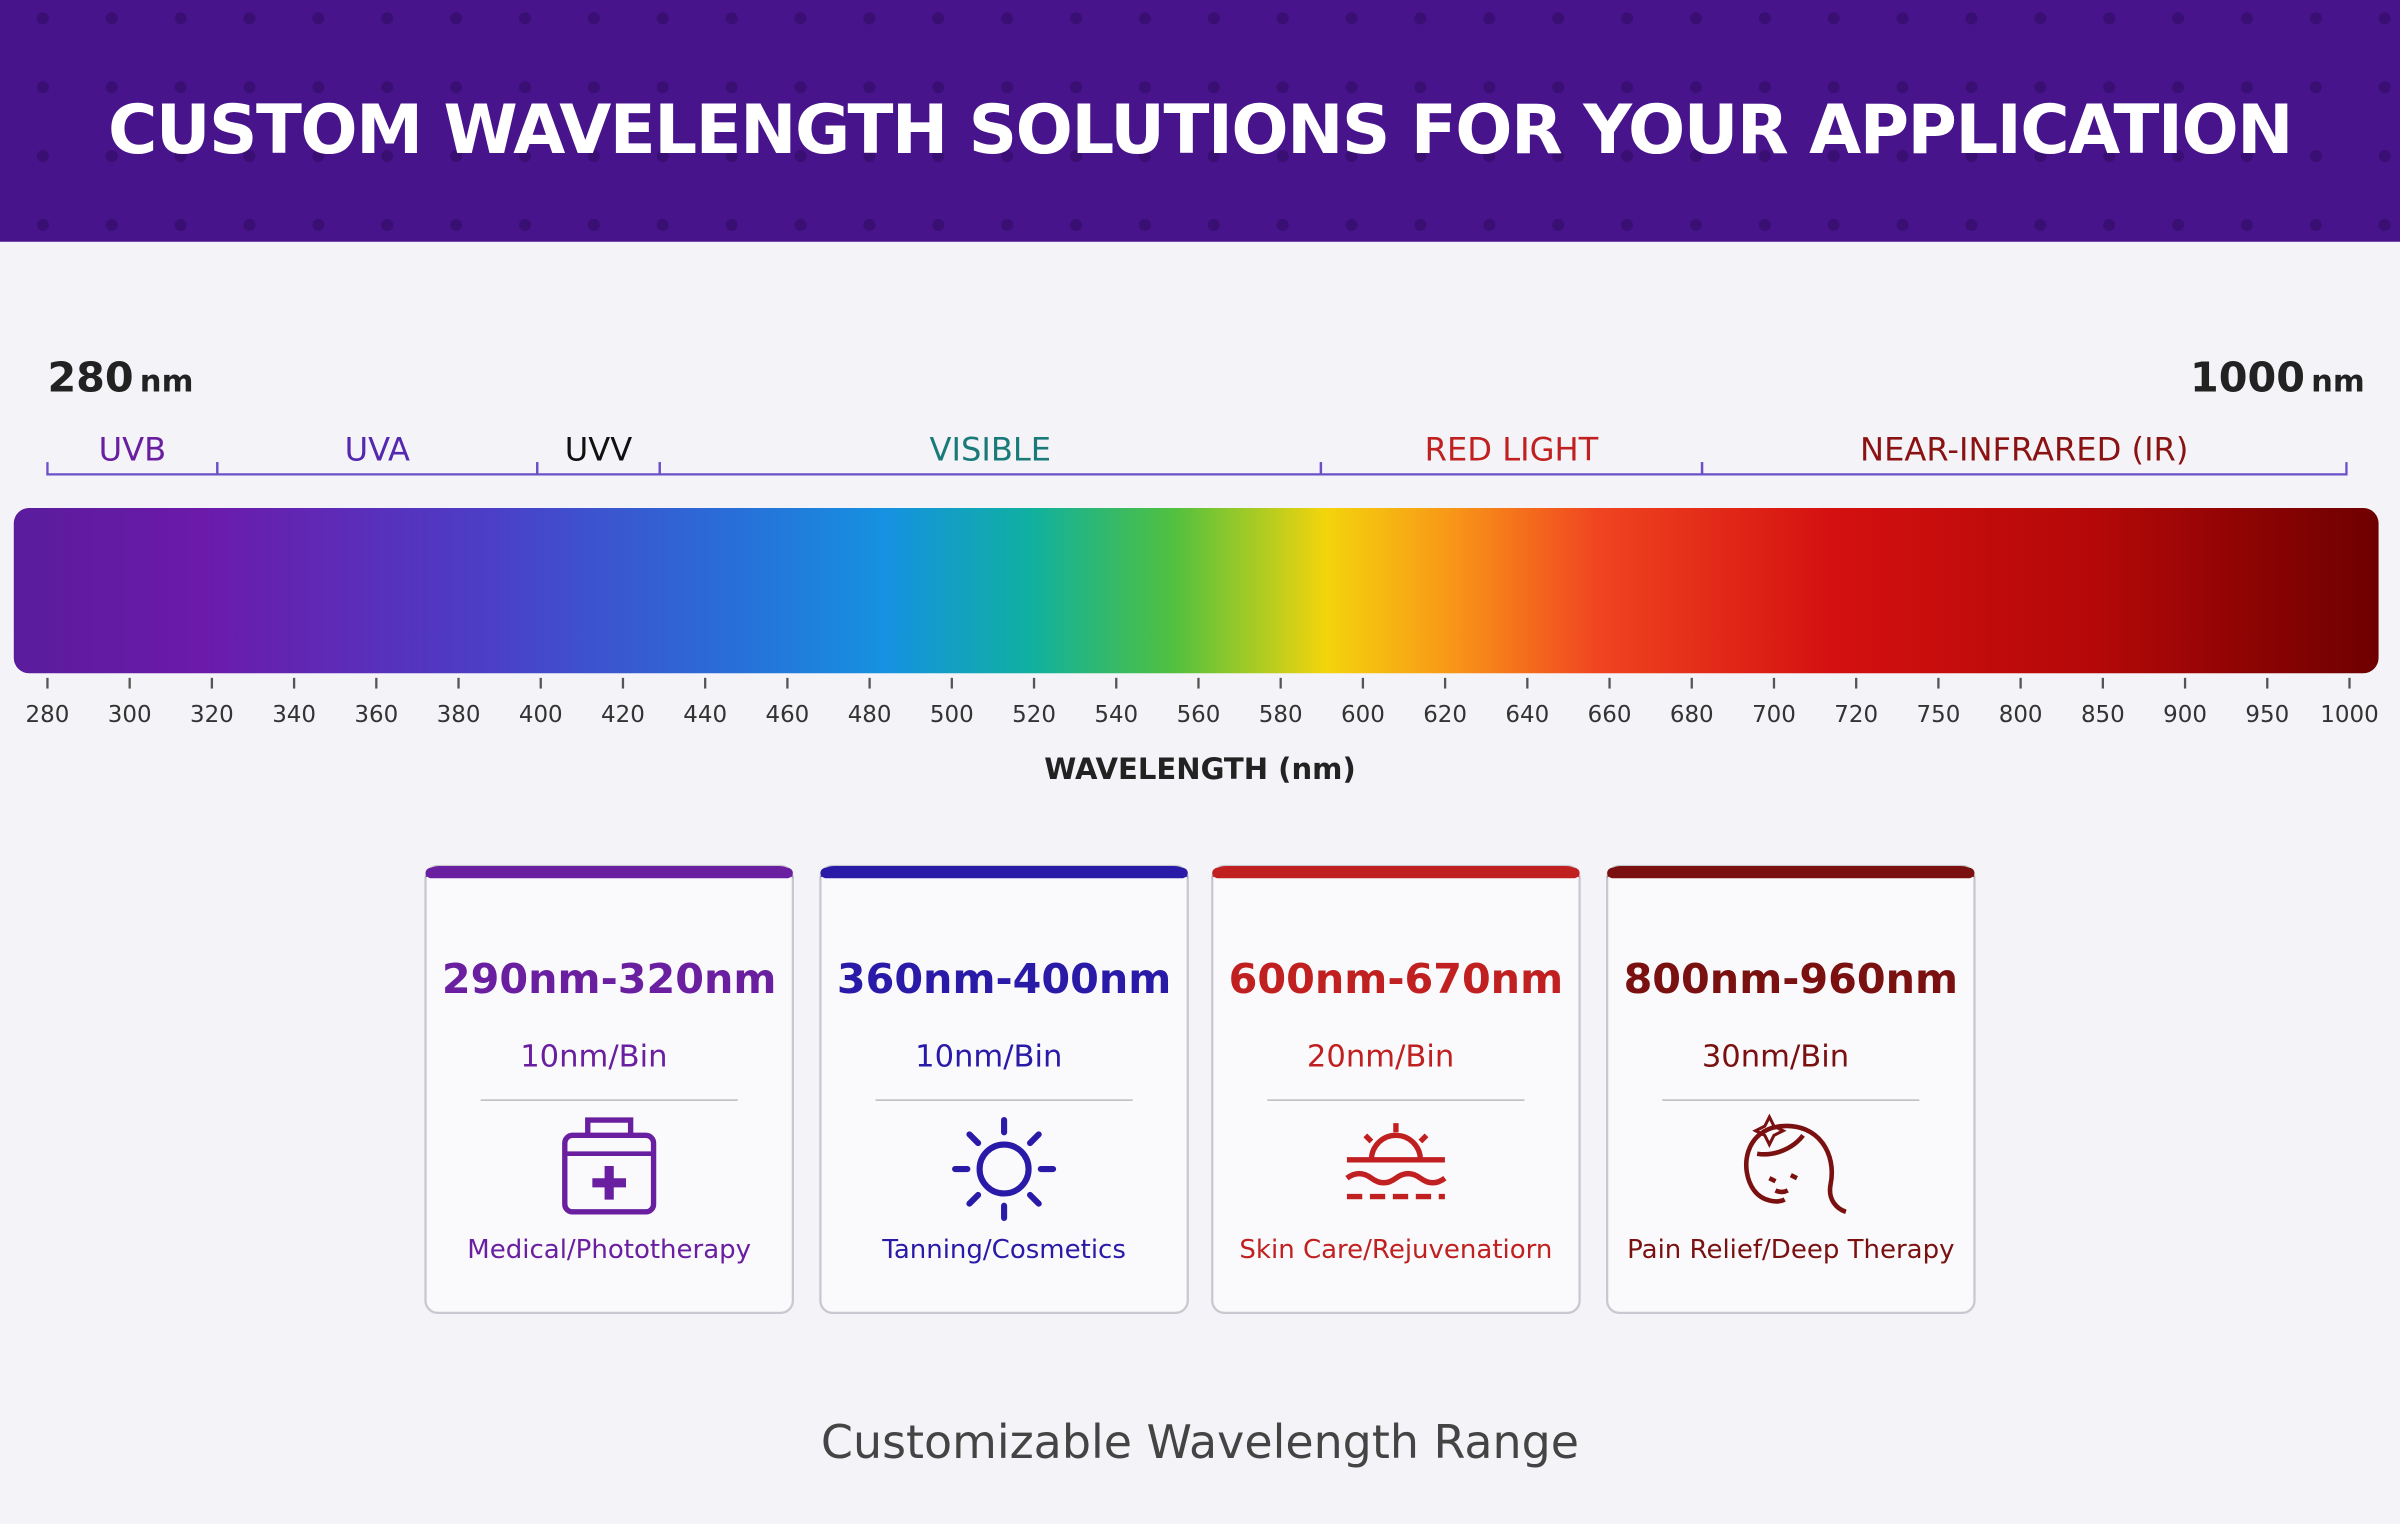  I want to click on end-value: 1000, so click(2247, 378).